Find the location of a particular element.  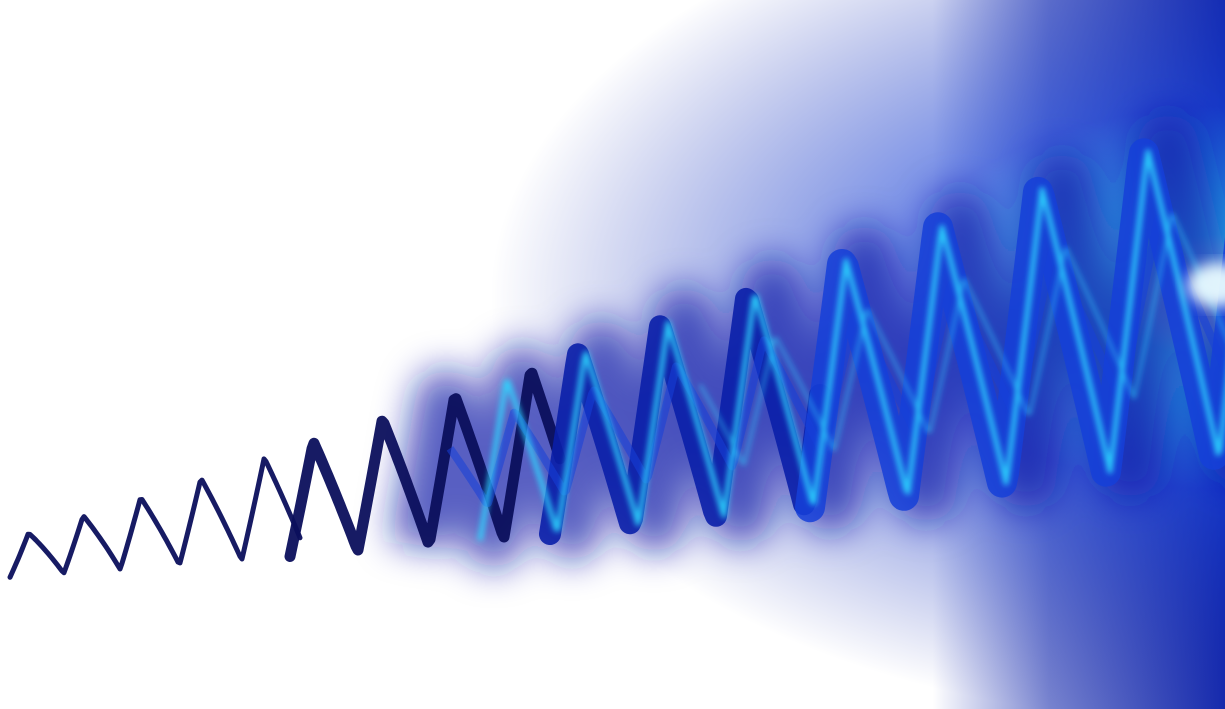

edge-spark is located at coordinates (1206, 285).